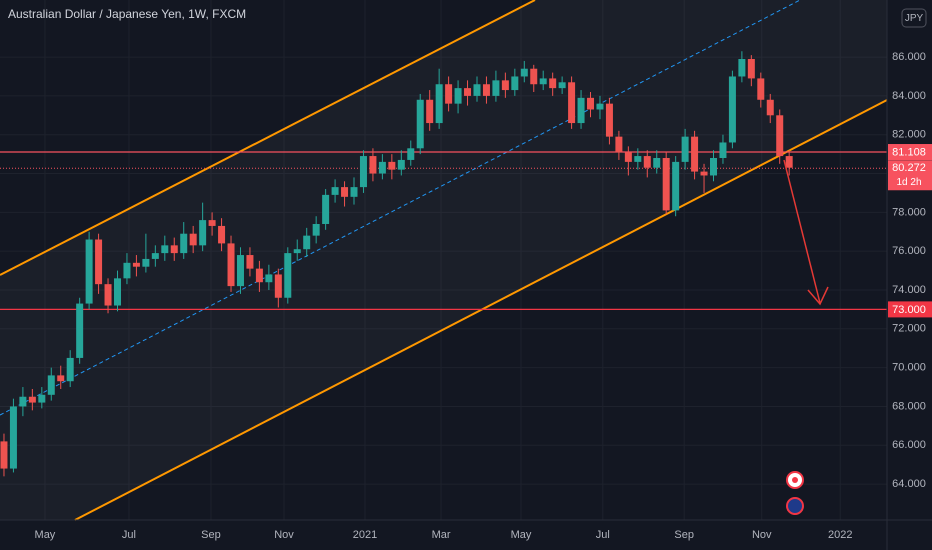  What do you see at coordinates (795, 506) in the screenshot?
I see `flag-icon` at bounding box center [795, 506].